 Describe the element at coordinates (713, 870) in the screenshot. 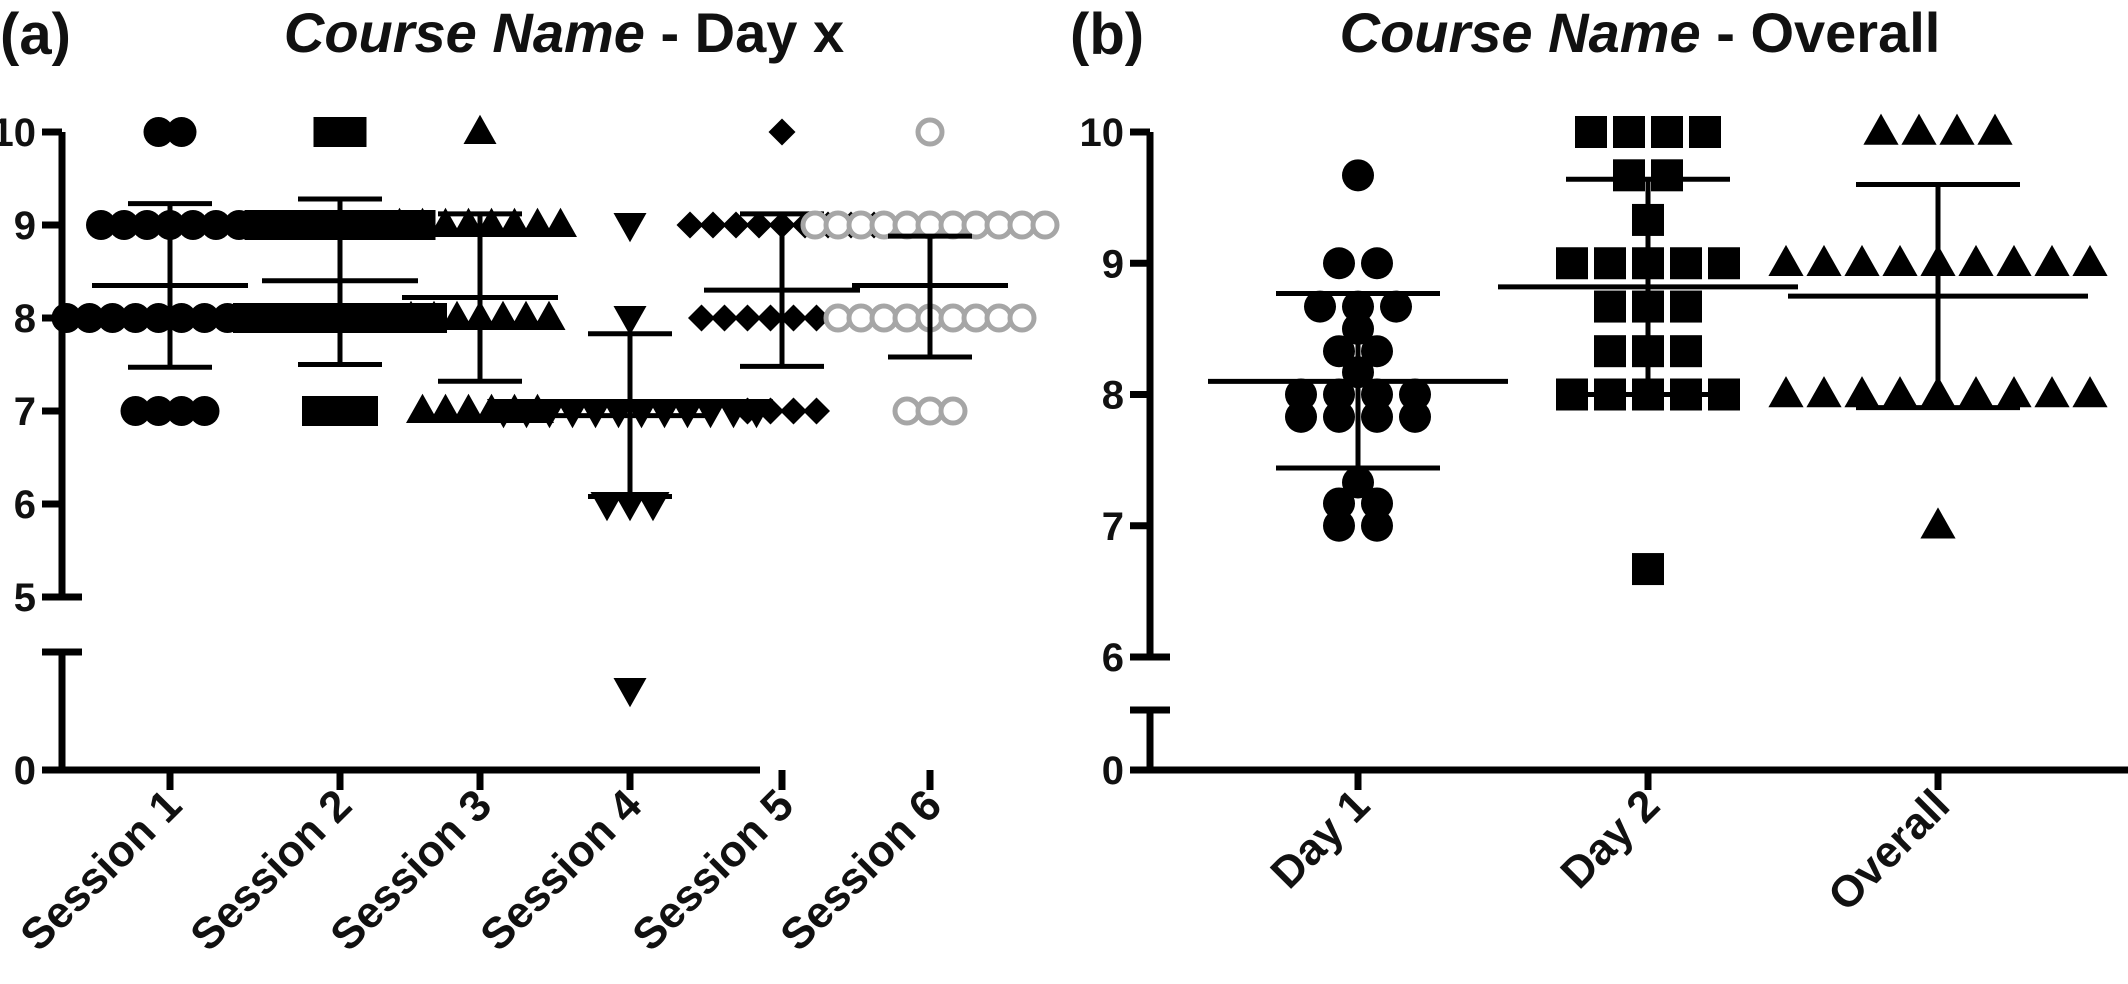

I see `x-tick-label: Session 5` at that location.